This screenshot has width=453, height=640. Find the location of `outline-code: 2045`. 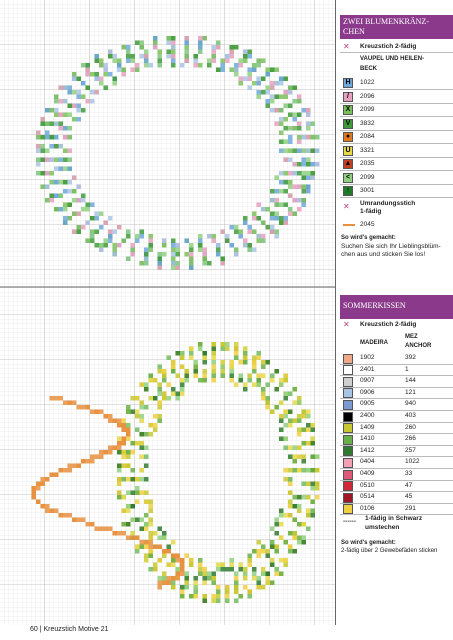

outline-code: 2045 is located at coordinates (367, 224).